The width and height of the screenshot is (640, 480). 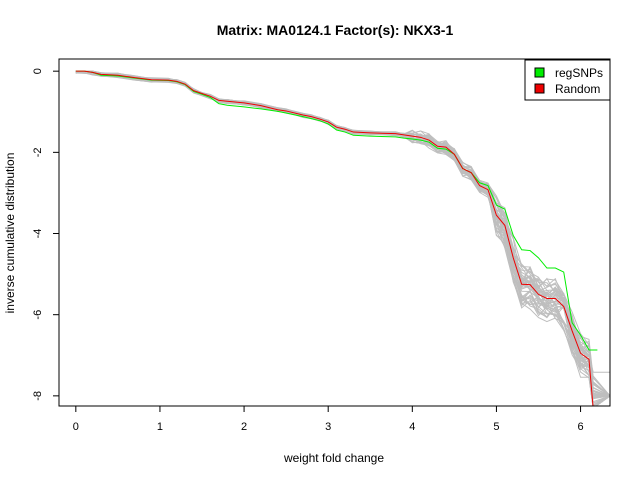 What do you see at coordinates (244, 427) in the screenshot?
I see `x-tick-label: 2` at bounding box center [244, 427].